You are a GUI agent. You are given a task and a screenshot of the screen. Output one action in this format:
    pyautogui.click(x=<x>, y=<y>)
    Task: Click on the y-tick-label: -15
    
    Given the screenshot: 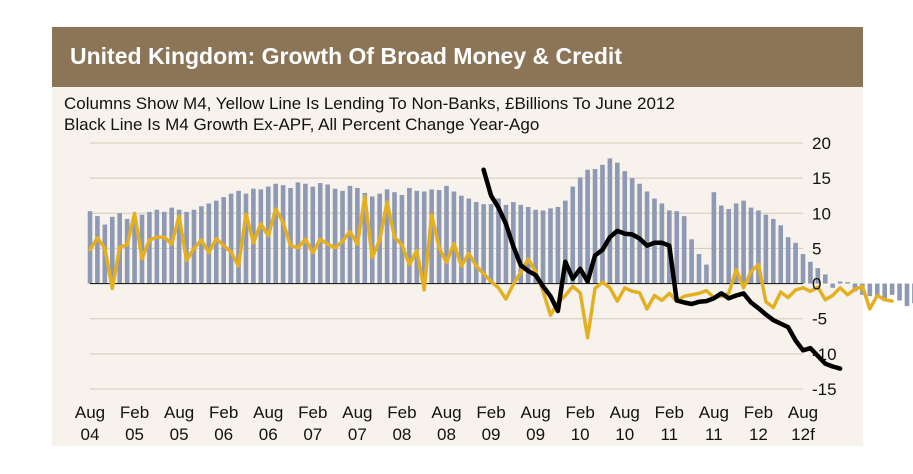 What is the action you would take?
    pyautogui.click(x=824, y=389)
    